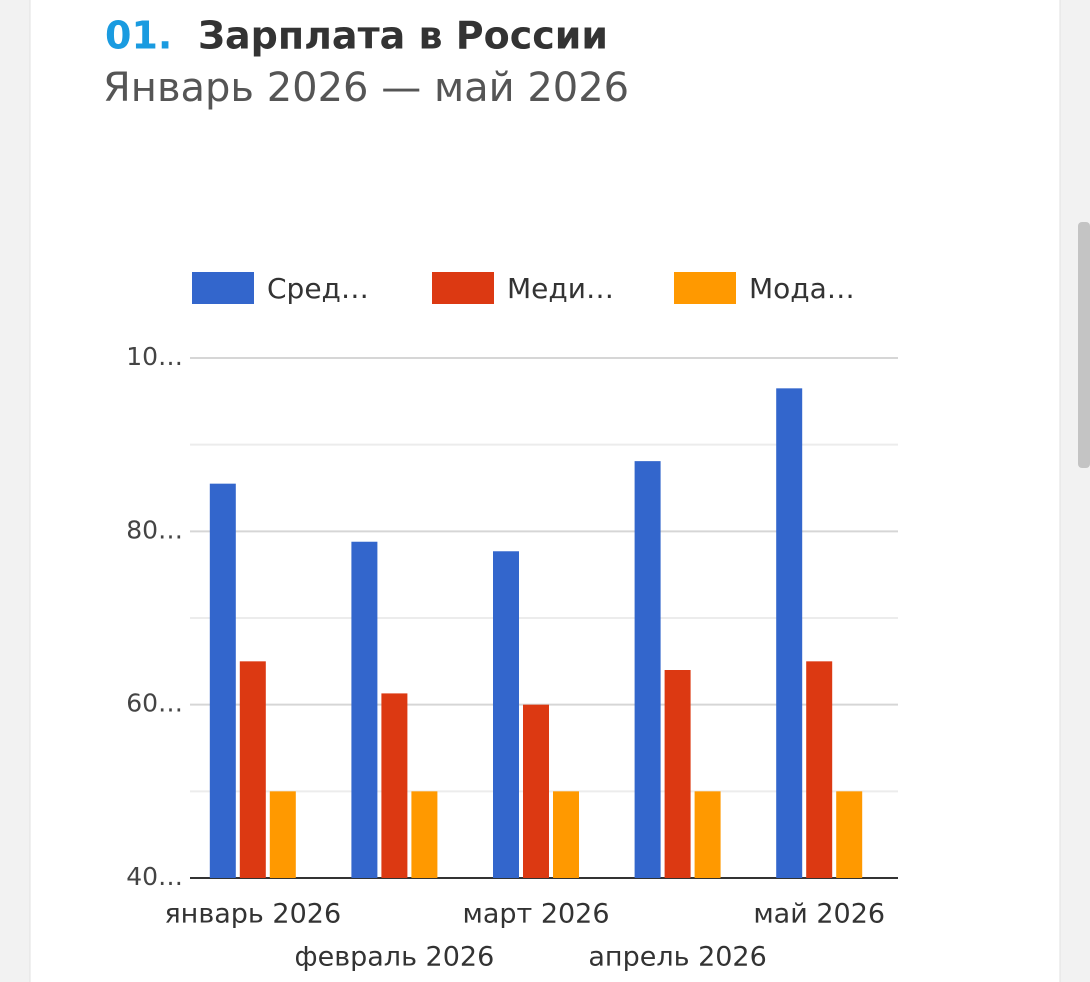 This screenshot has width=1090, height=982. Describe the element at coordinates (403, 36) in the screenshot. I see `chart-title: Зарплата в России` at that location.